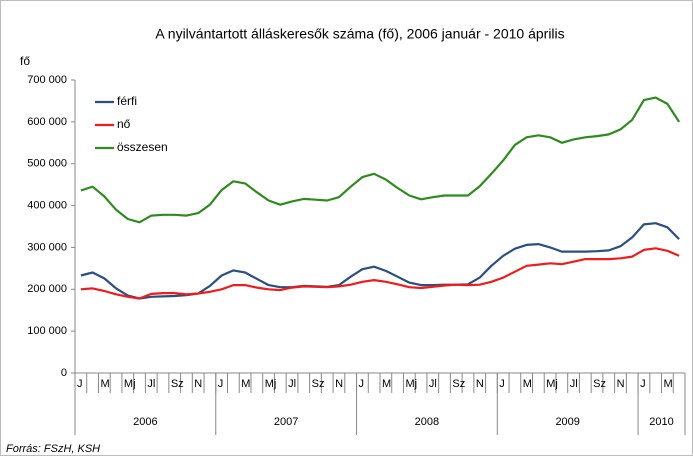  What do you see at coordinates (47, 247) in the screenshot?
I see `y-tick-label: 300 000` at bounding box center [47, 247].